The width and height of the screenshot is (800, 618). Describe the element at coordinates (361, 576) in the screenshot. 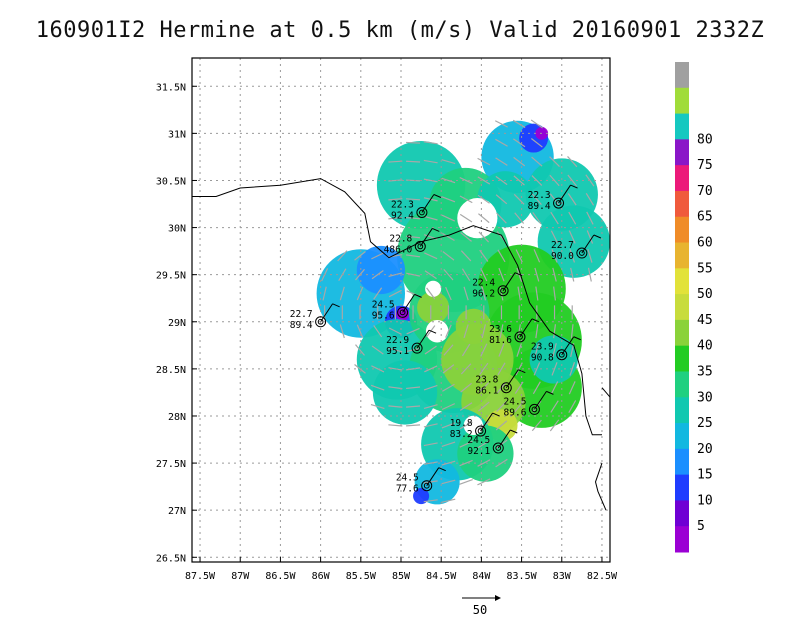

I see `x-tick-label: 85.5W` at that location.